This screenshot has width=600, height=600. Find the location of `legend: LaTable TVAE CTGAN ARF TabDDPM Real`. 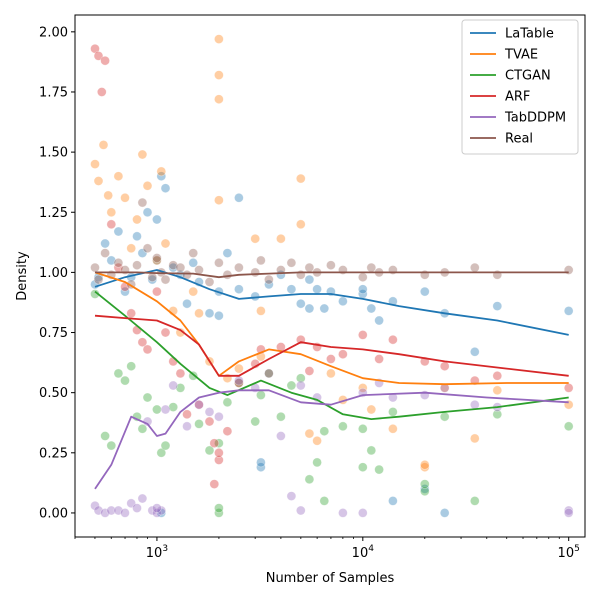

legend: LaTable TVAE CTGAN ARF TabDDPM Real is located at coordinates (520, 87).